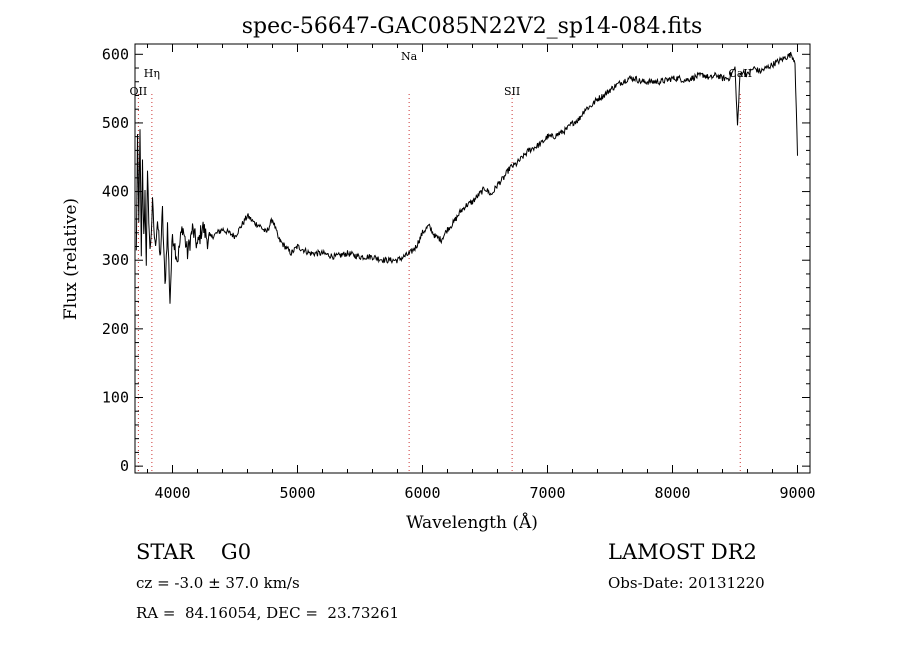 The width and height of the screenshot is (900, 650). I want to click on y-tick-label: 500, so click(115, 123).